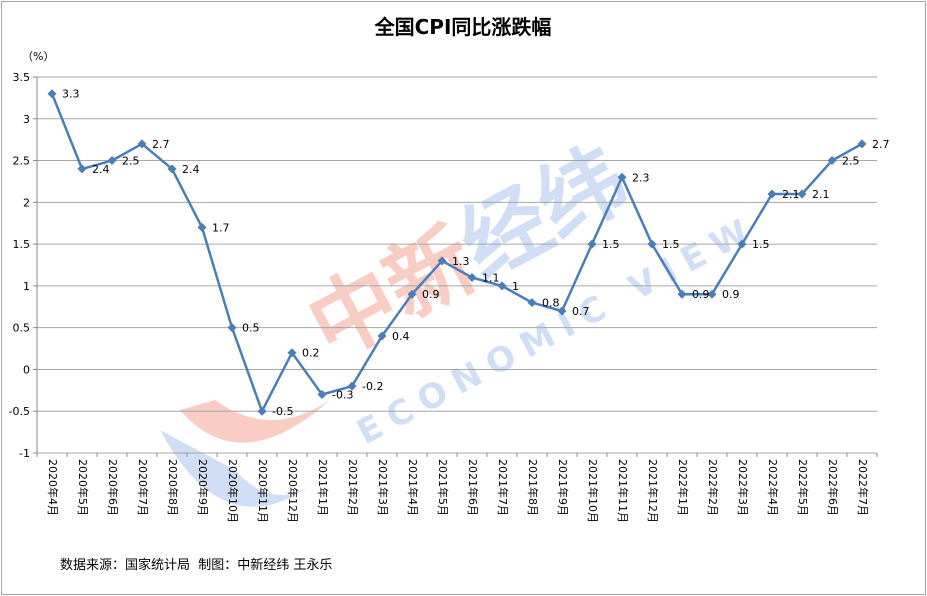  Describe the element at coordinates (863, 487) in the screenshot. I see `x-tick-label: 2022年7月` at that location.